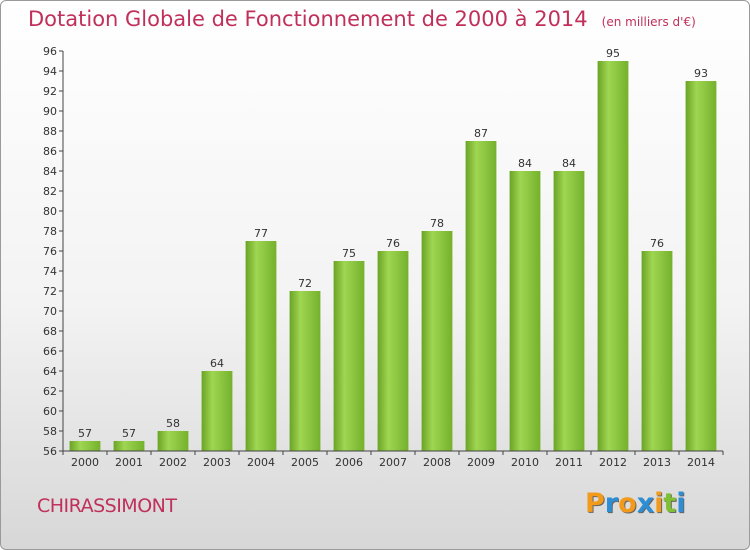 Image resolution: width=750 pixels, height=550 pixels. I want to click on value-label-2011: 84, so click(569, 163).